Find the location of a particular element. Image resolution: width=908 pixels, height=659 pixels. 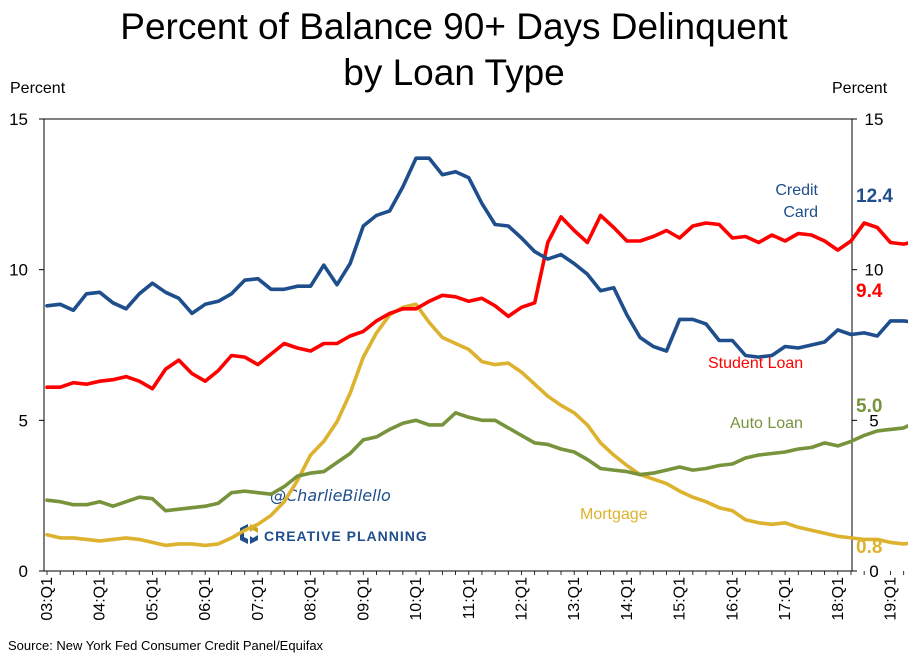

series-label-mortgage: Mortgage is located at coordinates (614, 514).